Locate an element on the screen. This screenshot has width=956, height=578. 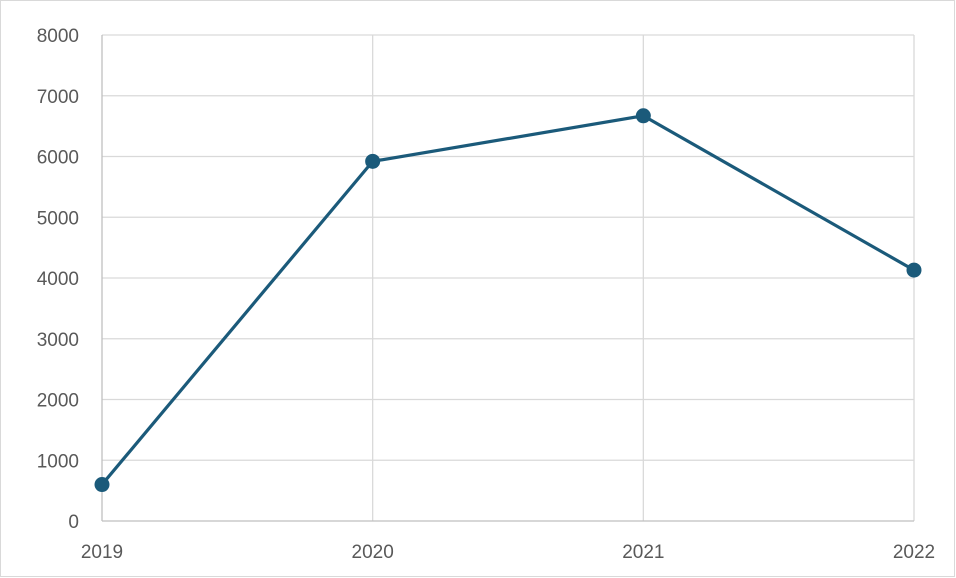
y-tick-label: 3000 is located at coordinates (58, 340).